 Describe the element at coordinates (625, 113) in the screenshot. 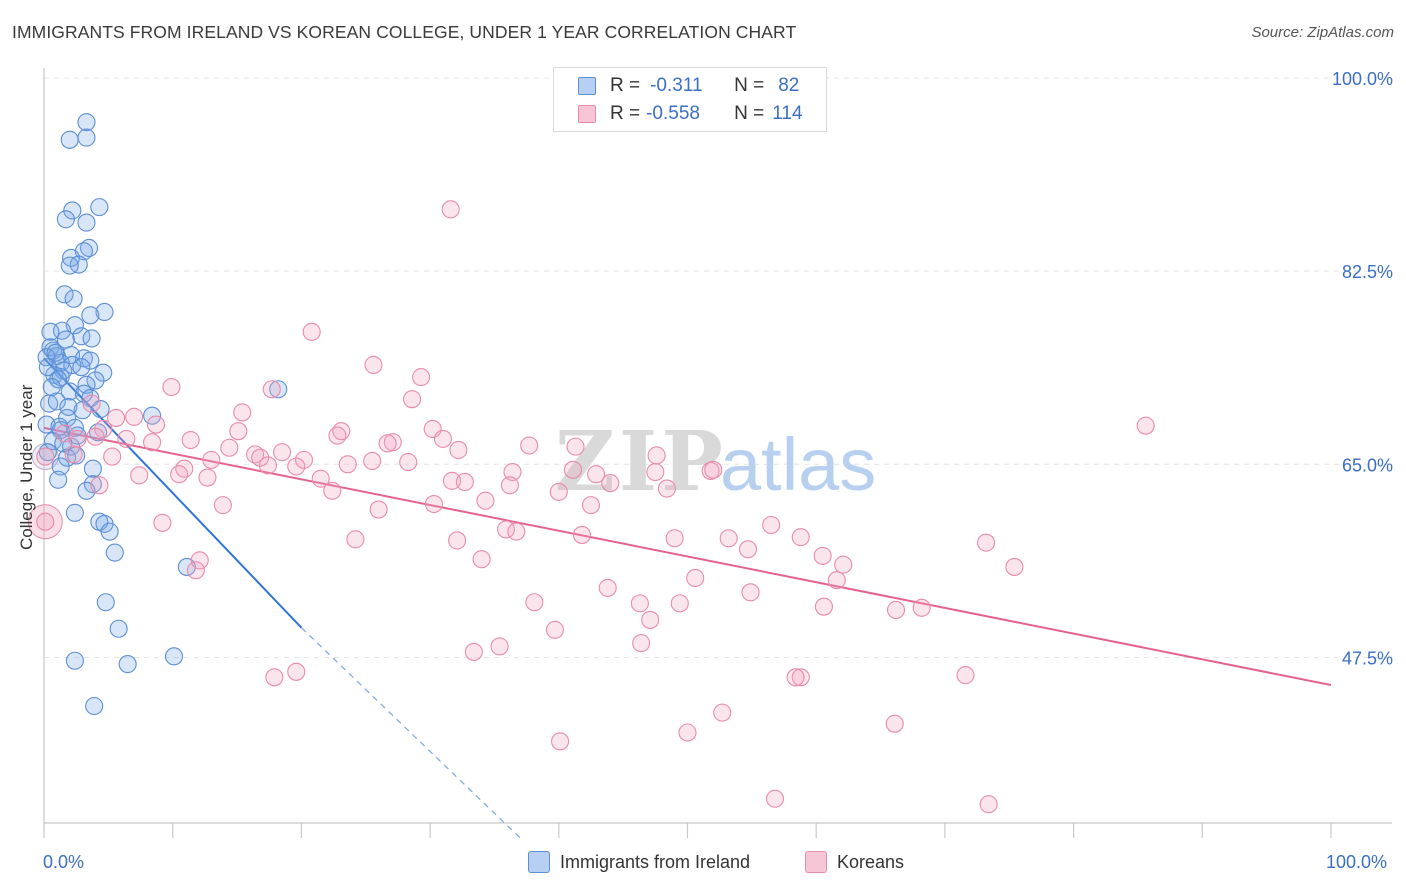

I see `r-label: R =` at that location.